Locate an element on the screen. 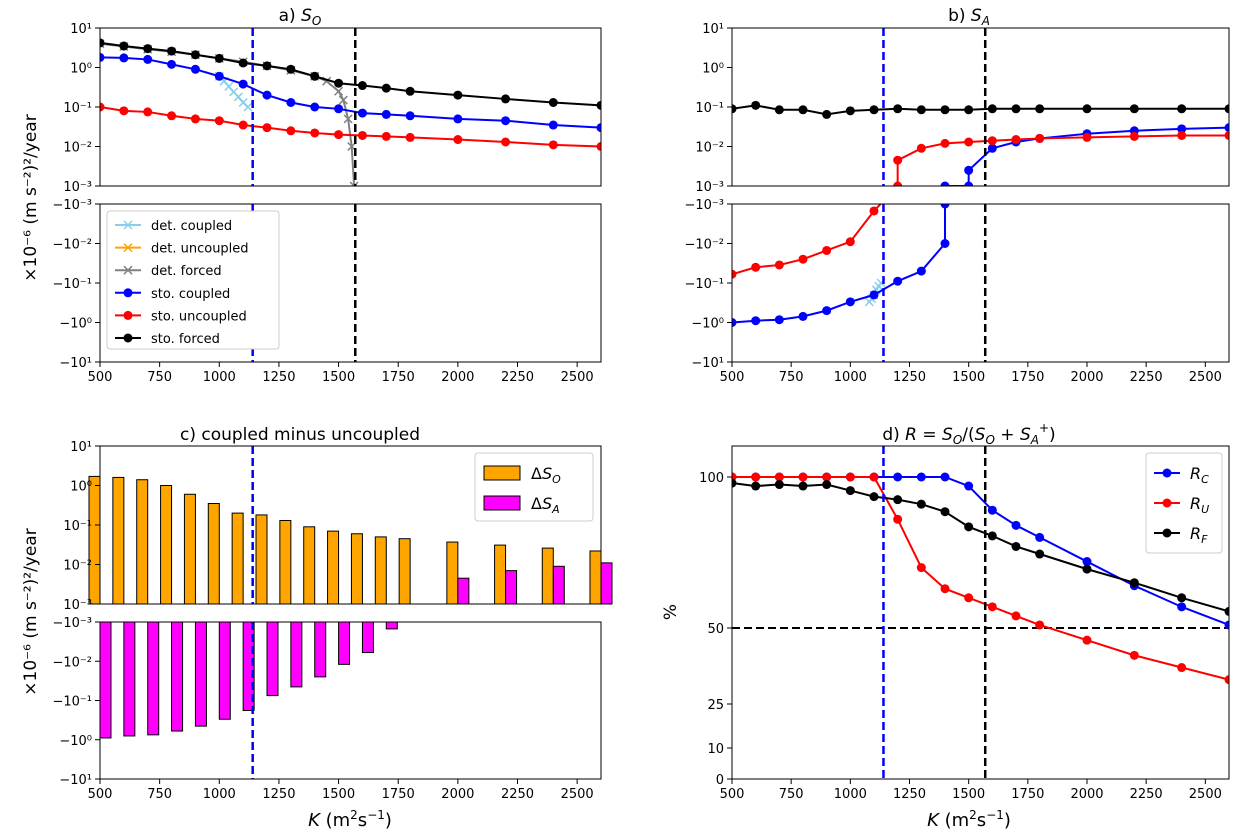 The width and height of the screenshot is (1241, 834). panel-b-line is located at coordinates (980, 225).